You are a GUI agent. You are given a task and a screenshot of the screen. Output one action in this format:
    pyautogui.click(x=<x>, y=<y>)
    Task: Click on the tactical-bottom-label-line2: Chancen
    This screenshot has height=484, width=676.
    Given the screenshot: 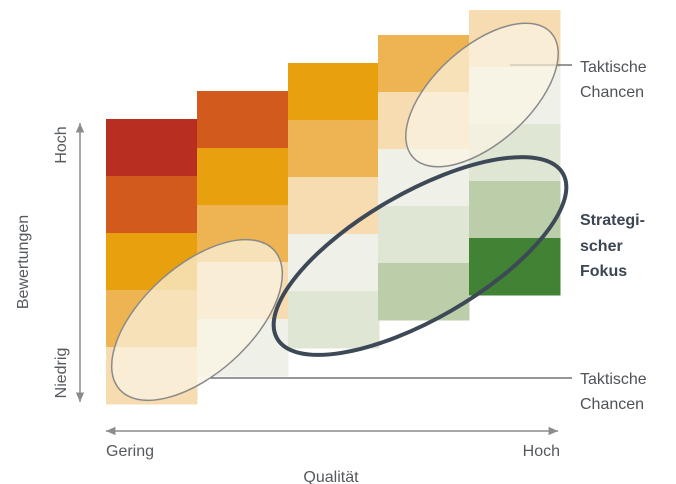 What is the action you would take?
    pyautogui.click(x=612, y=404)
    